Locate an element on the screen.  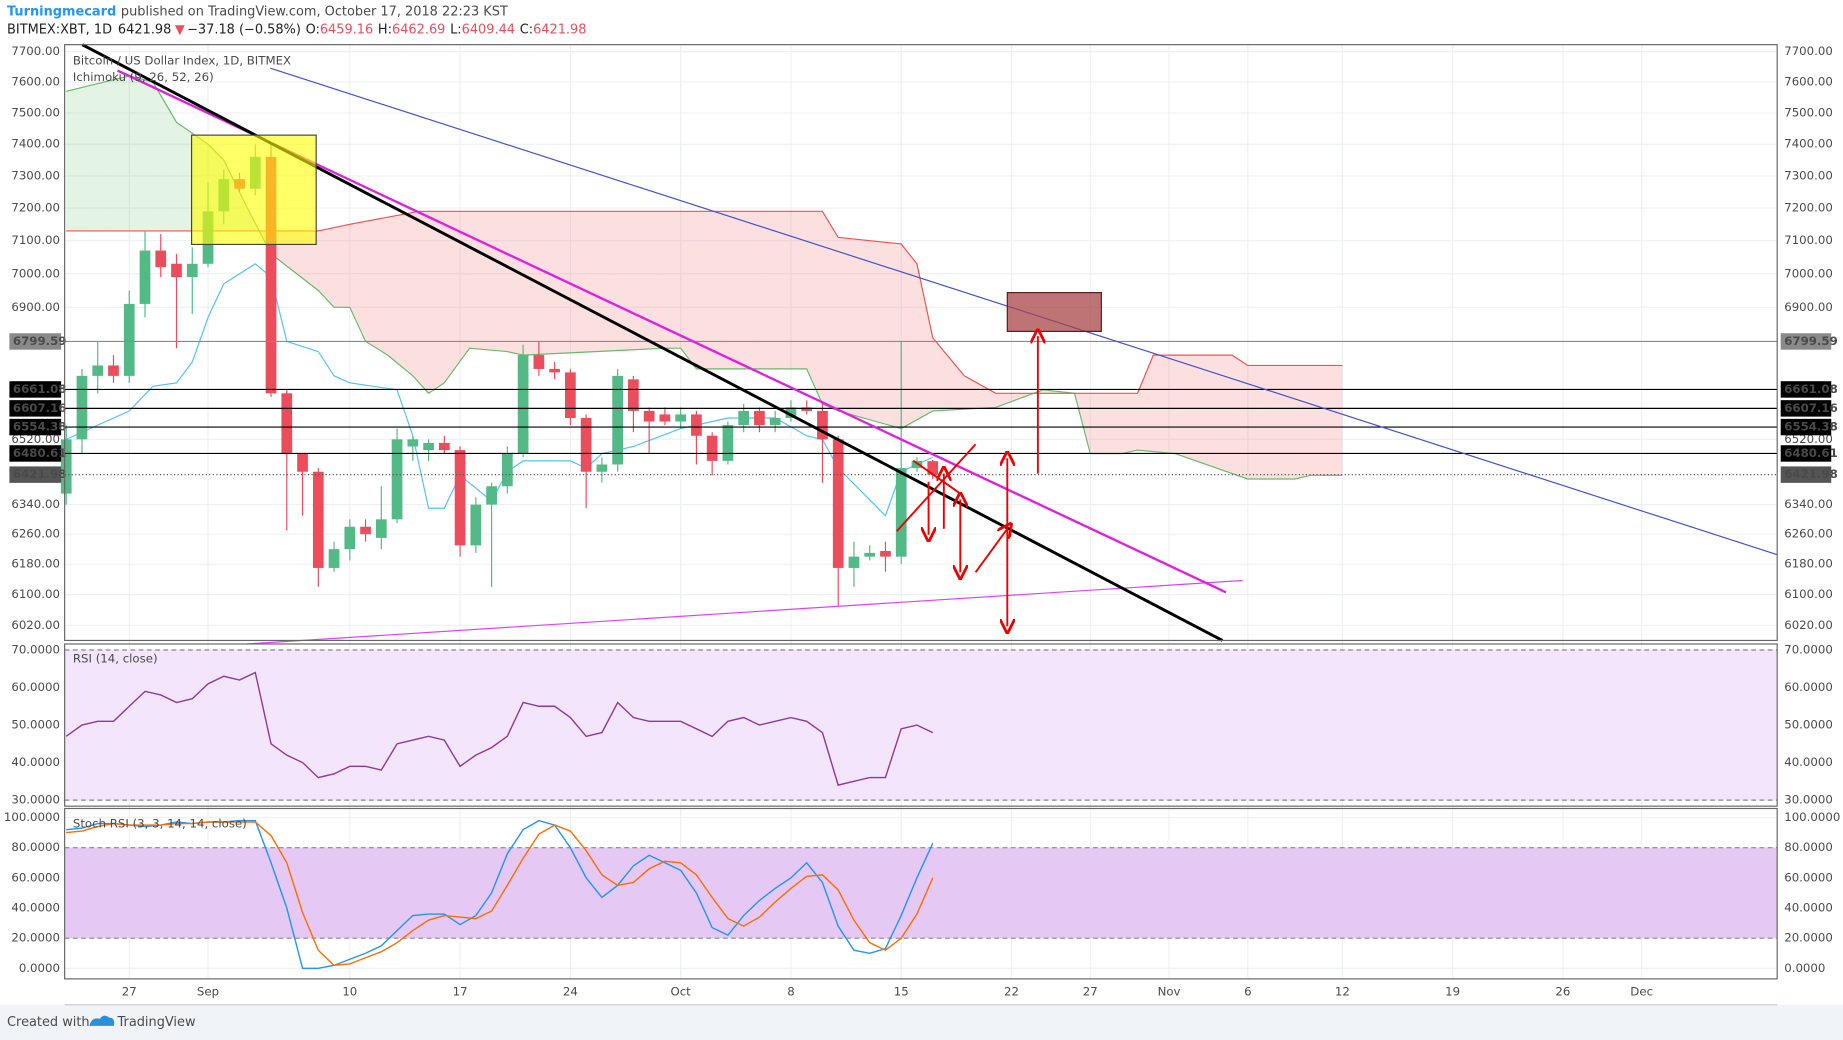
last: 6421.98 is located at coordinates (144, 29).